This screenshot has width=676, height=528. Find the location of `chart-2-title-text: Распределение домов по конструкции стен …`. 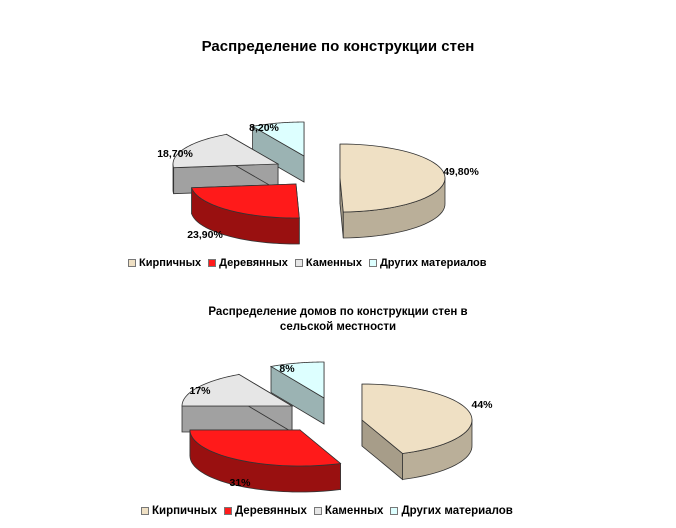

chart-2-title-text: Распределение домов по конструкции стен … is located at coordinates (338, 319).